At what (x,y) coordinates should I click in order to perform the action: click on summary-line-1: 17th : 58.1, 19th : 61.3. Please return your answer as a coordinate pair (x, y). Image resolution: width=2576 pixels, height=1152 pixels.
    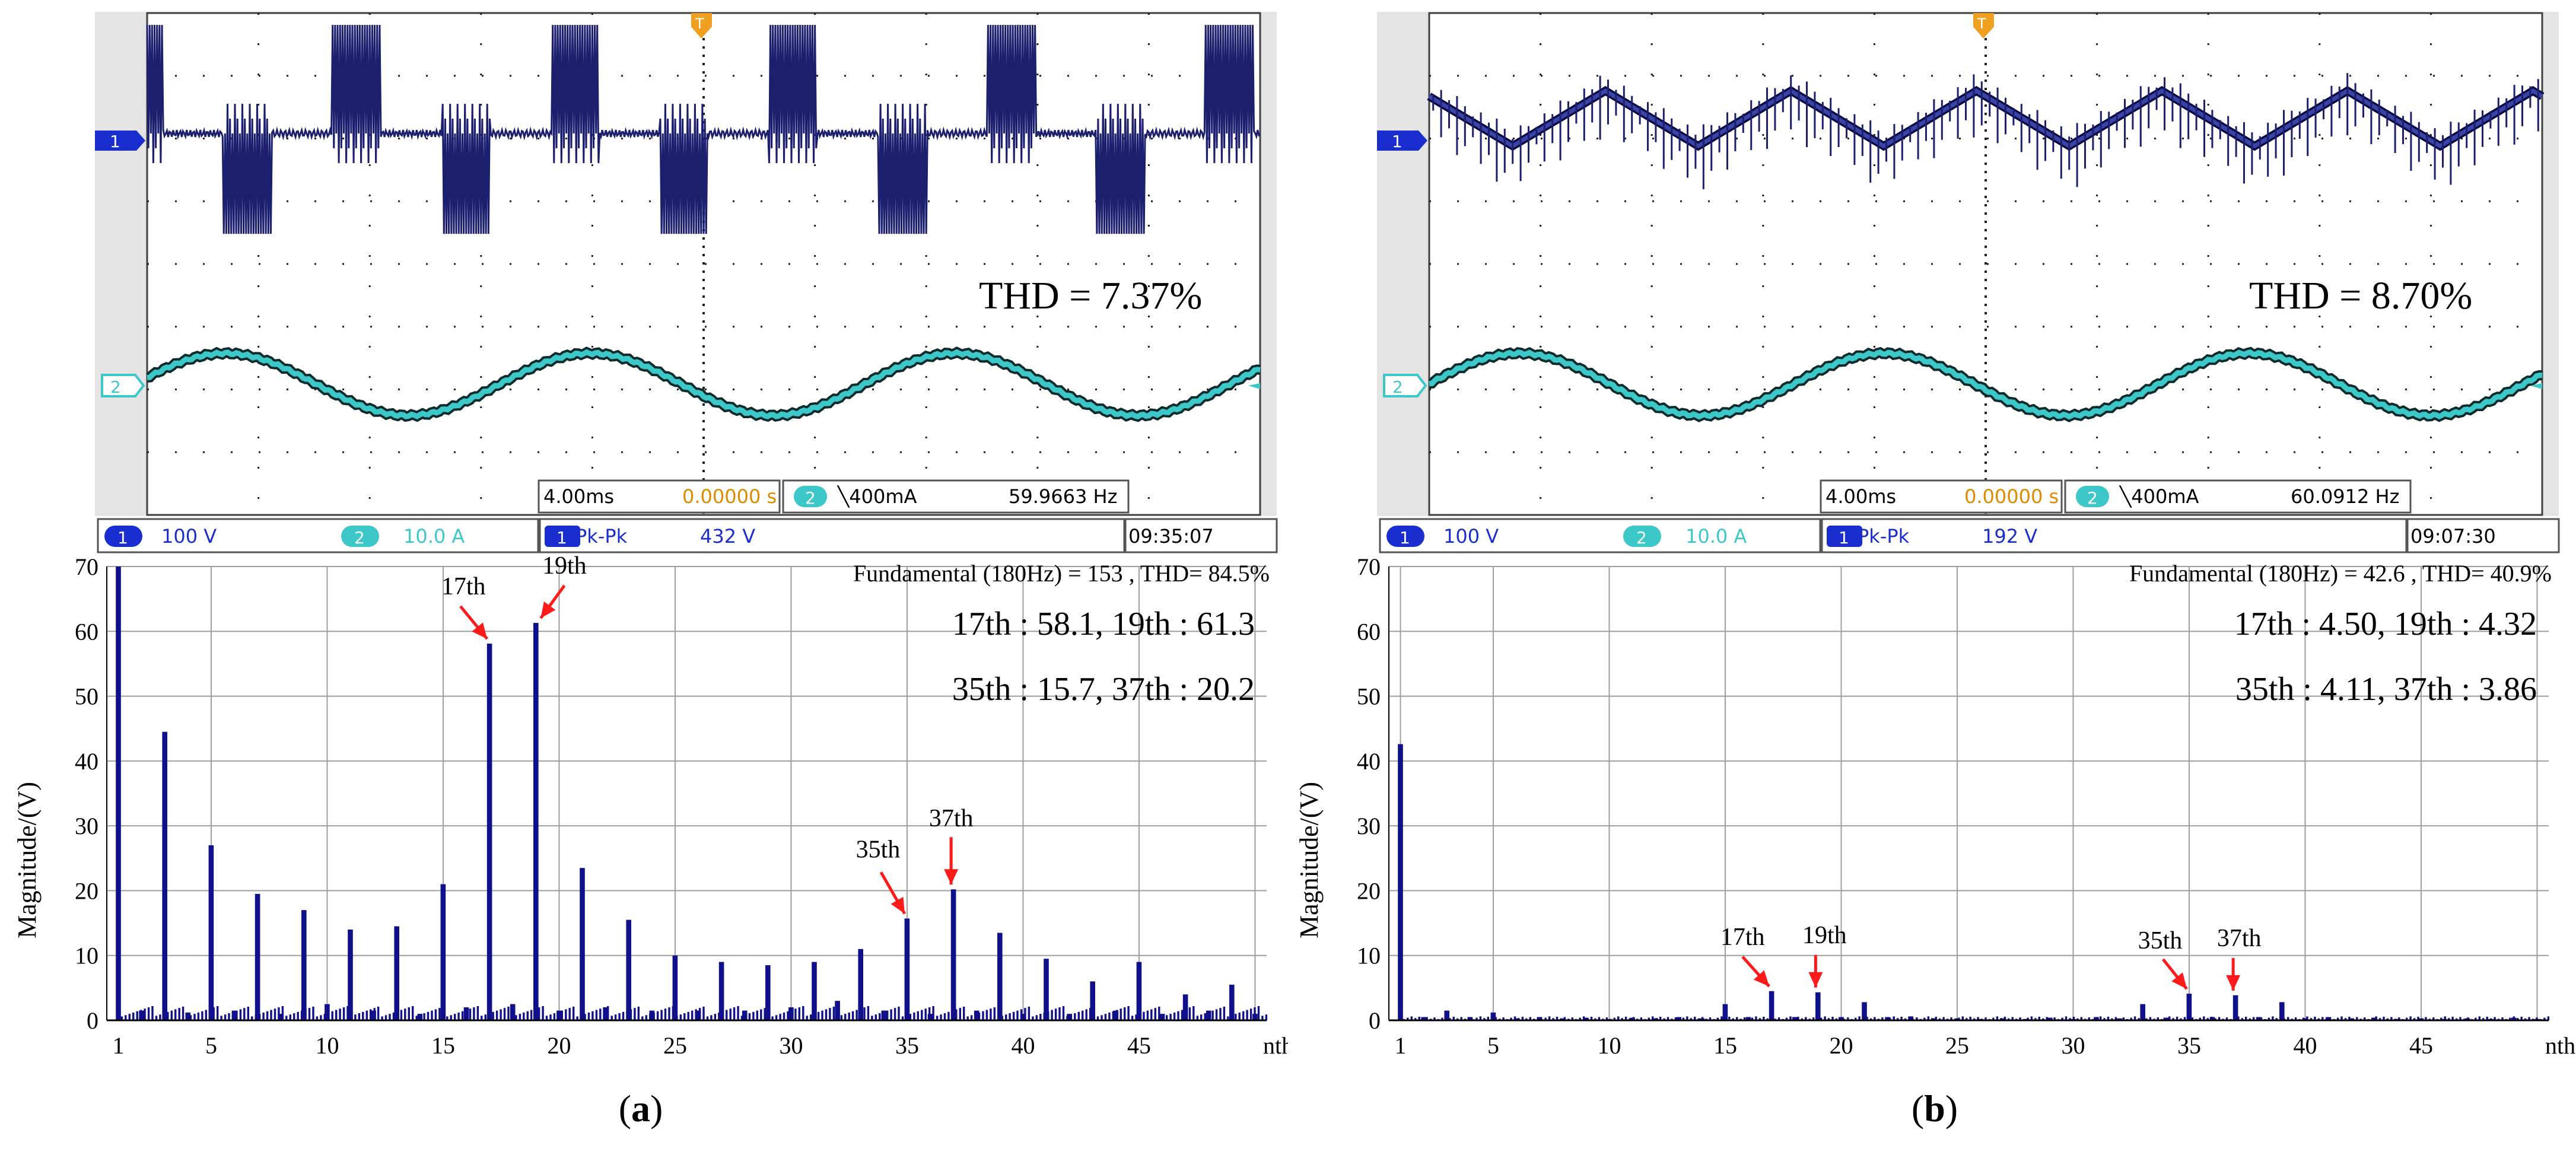
    Looking at the image, I should click on (1103, 624).